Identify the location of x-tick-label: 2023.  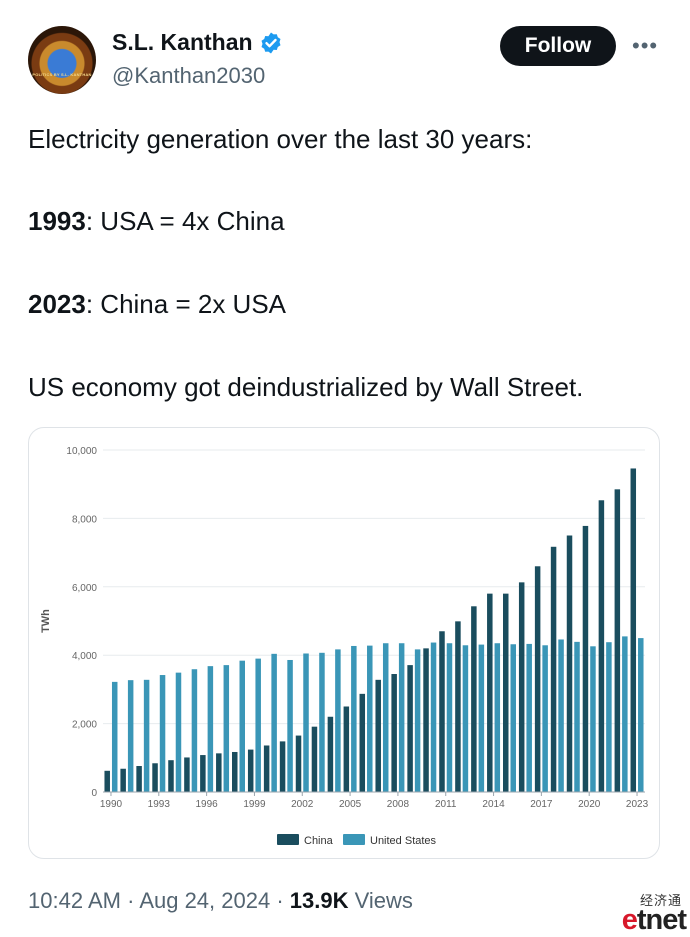
(637, 804).